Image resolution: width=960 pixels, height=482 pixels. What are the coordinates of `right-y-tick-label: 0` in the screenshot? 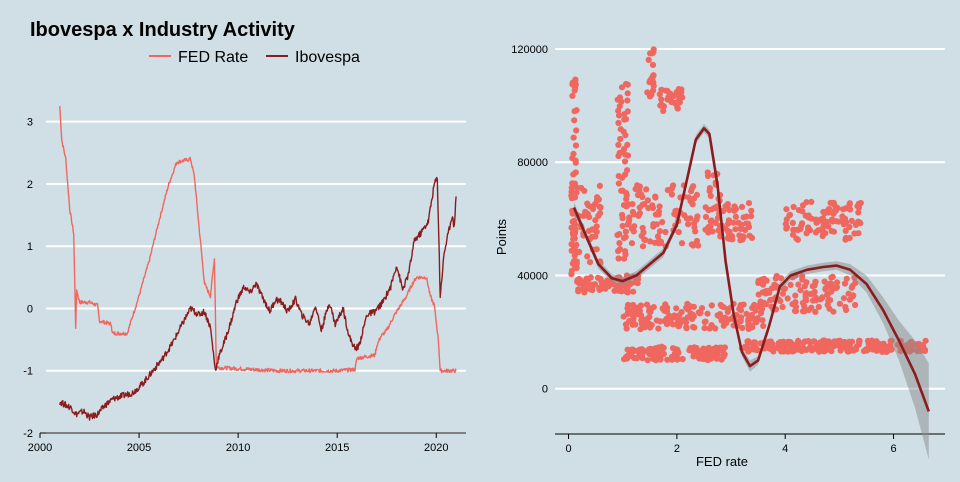 It's located at (545, 390).